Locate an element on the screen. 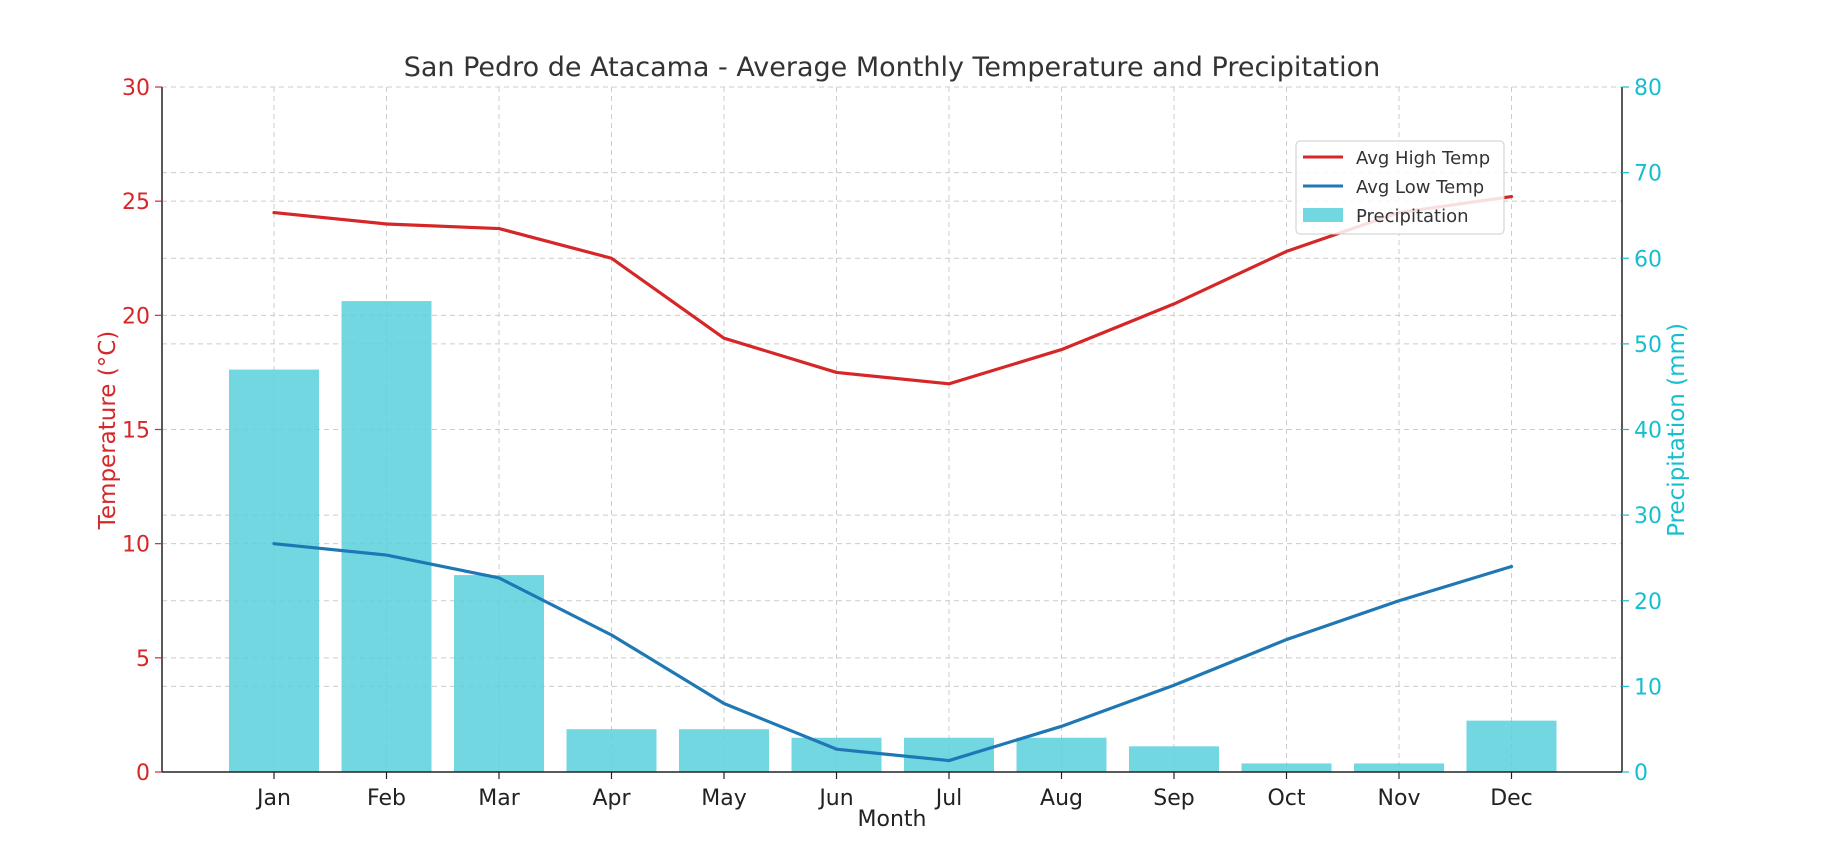  x-tick-label: Jun is located at coordinates (835, 798).